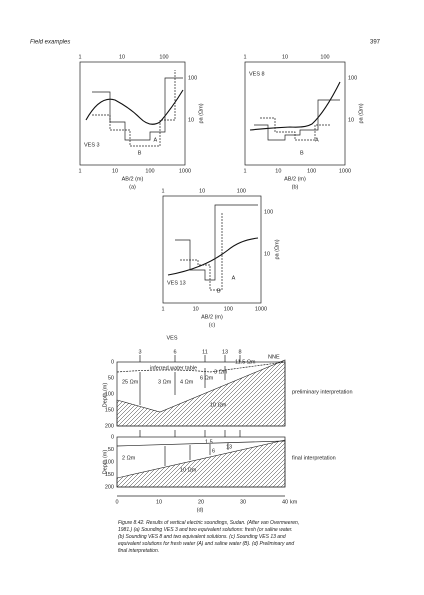  What do you see at coordinates (229, 447) in the screenshot?
I see `layer-label: 13` at bounding box center [229, 447].